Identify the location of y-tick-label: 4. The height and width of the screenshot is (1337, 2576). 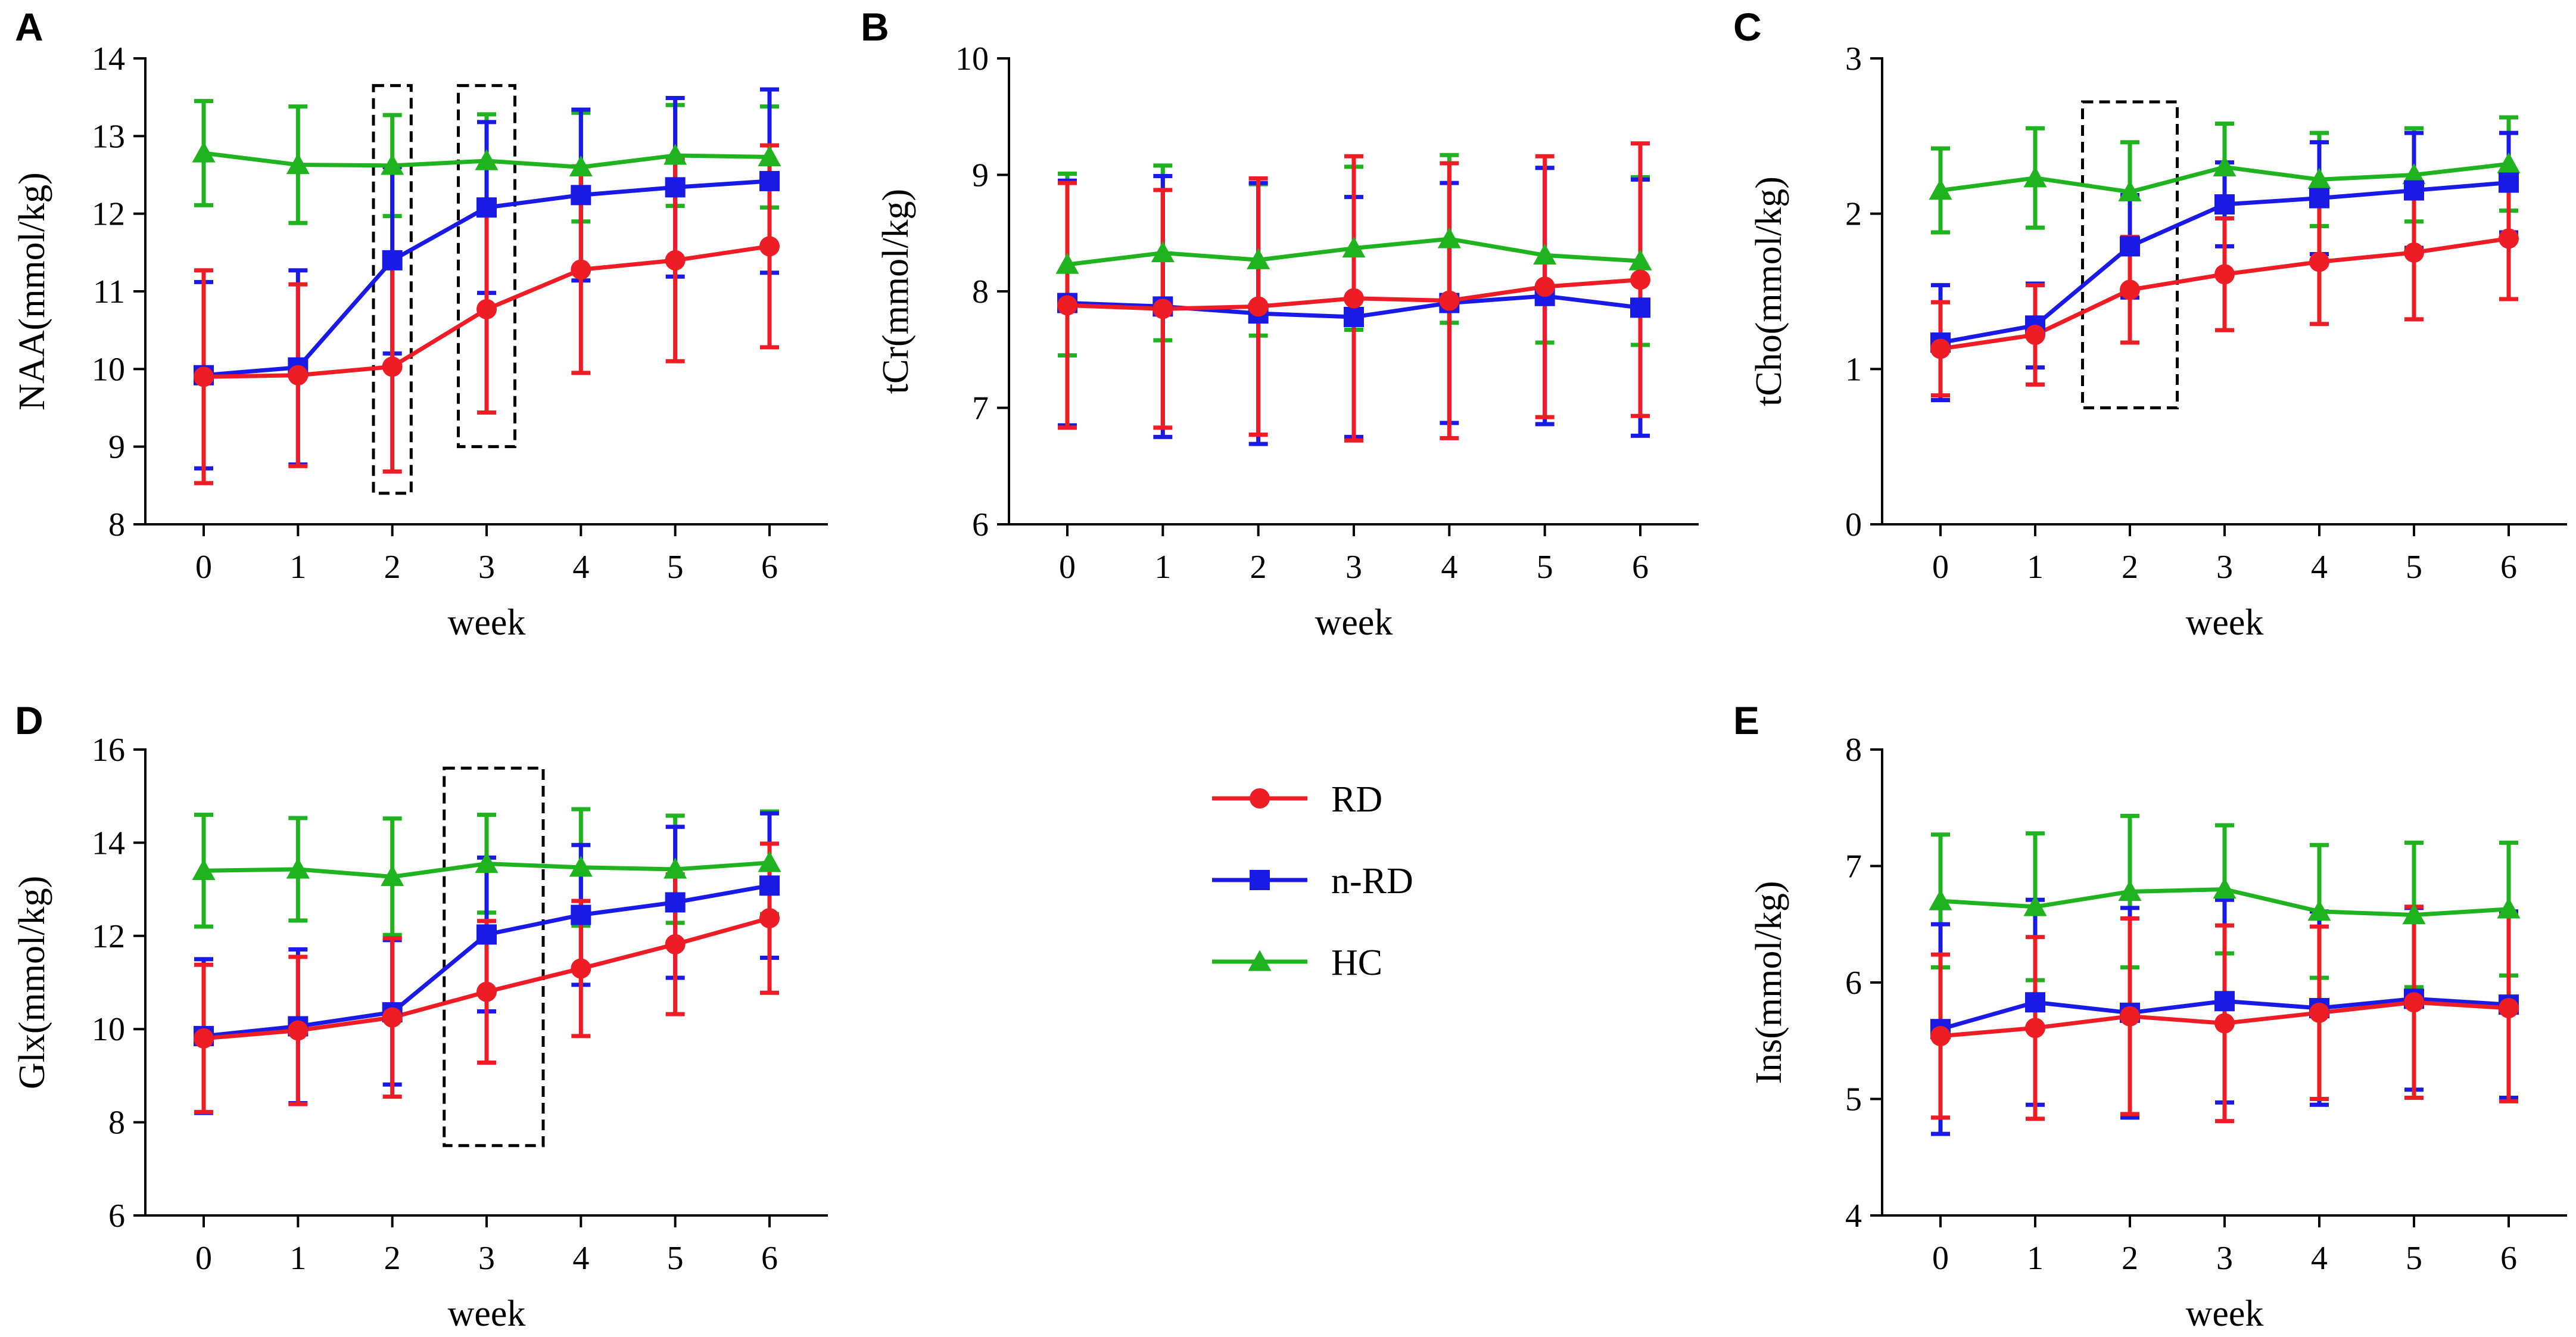
(1853, 1216).